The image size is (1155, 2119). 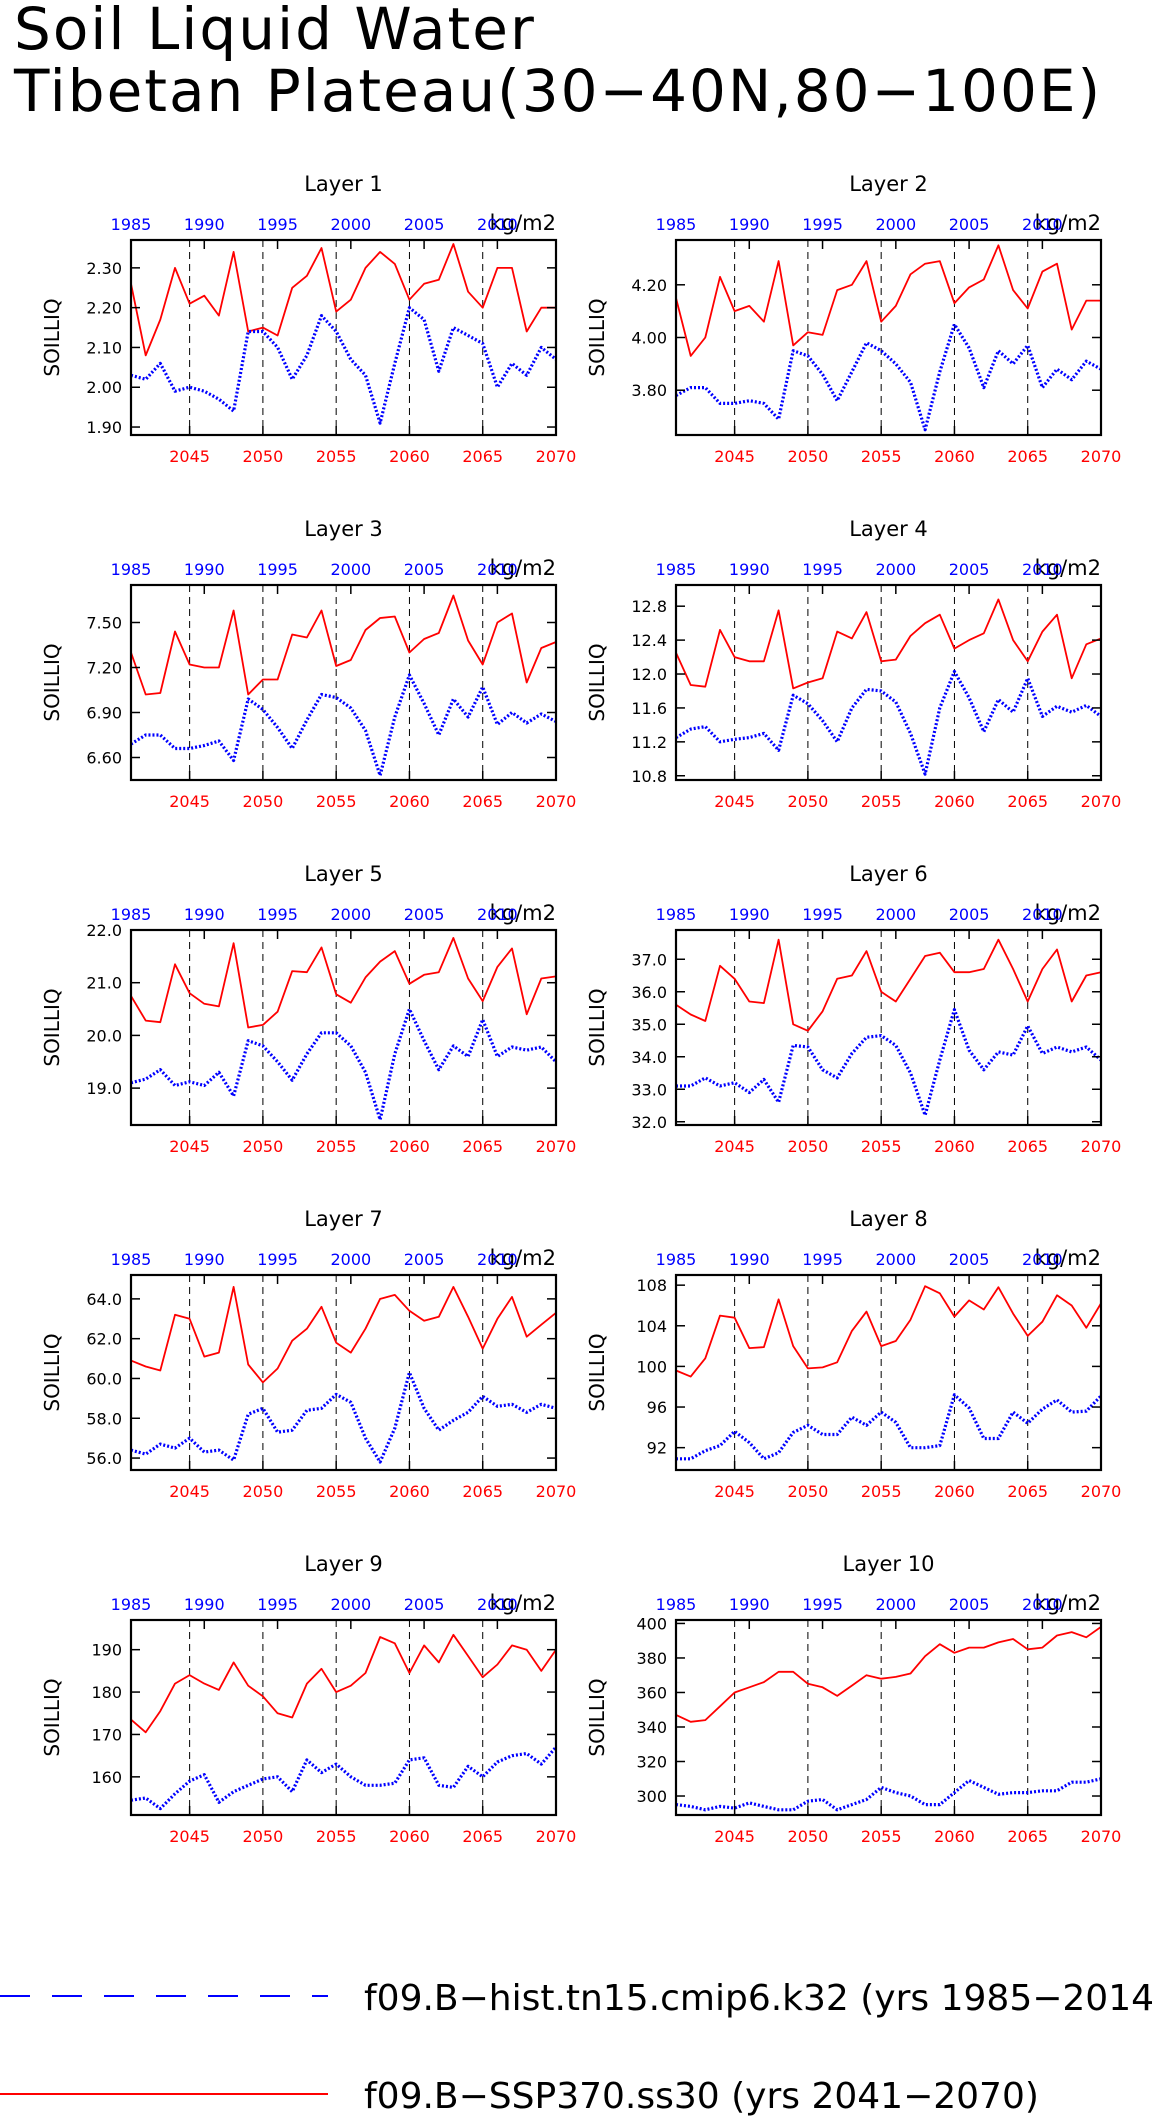 I want to click on layer-2-xtick-bottom-label: 2065, so click(x=1027, y=456).